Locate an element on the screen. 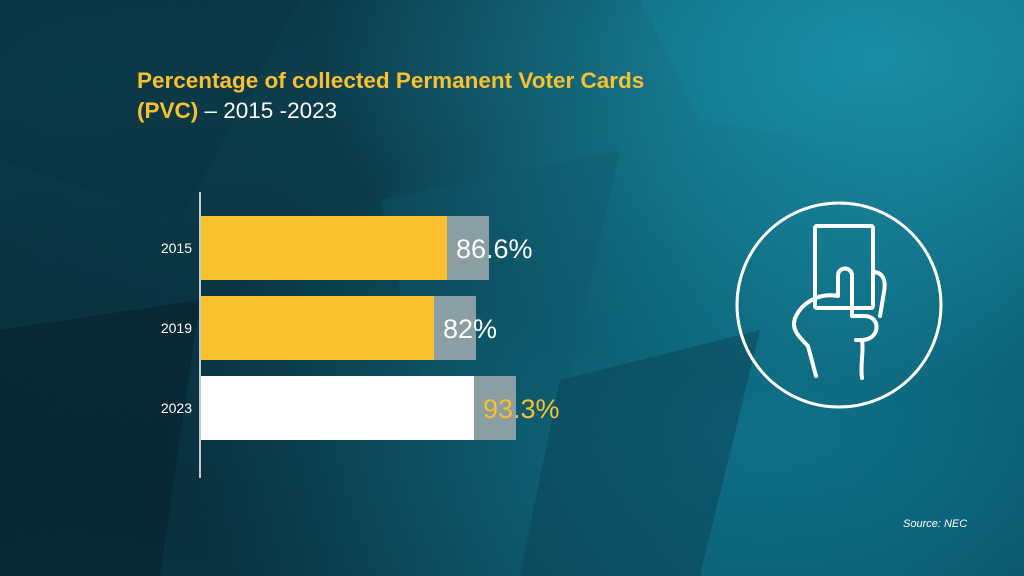 This screenshot has width=1024, height=576. value-label-2015: 86.6% is located at coordinates (494, 249).